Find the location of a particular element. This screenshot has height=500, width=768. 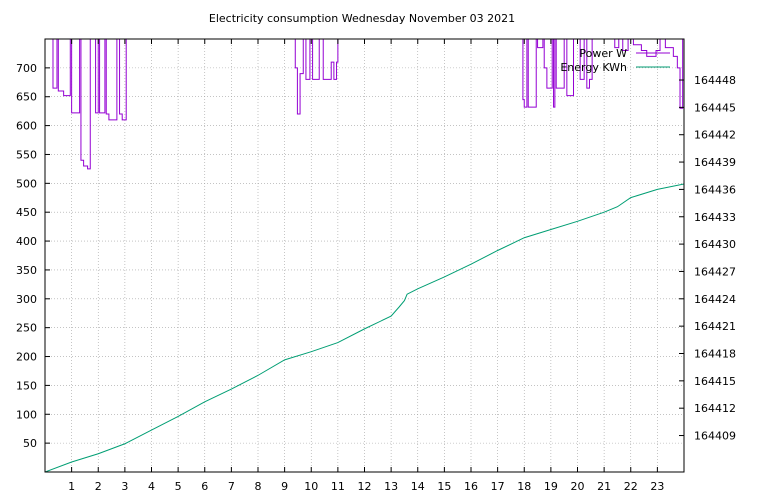

x-tick-label: 9 is located at coordinates (284, 486).